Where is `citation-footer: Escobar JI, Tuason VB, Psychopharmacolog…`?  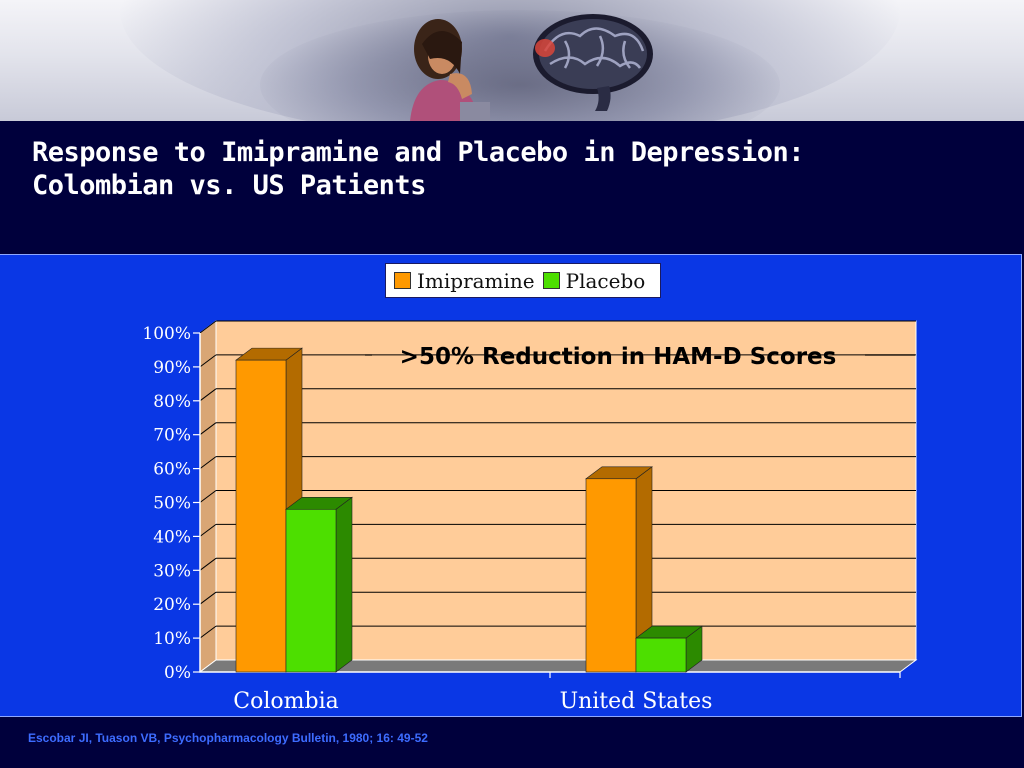
citation-footer: Escobar JI, Tuason VB, Psychopharmacolog… is located at coordinates (228, 738).